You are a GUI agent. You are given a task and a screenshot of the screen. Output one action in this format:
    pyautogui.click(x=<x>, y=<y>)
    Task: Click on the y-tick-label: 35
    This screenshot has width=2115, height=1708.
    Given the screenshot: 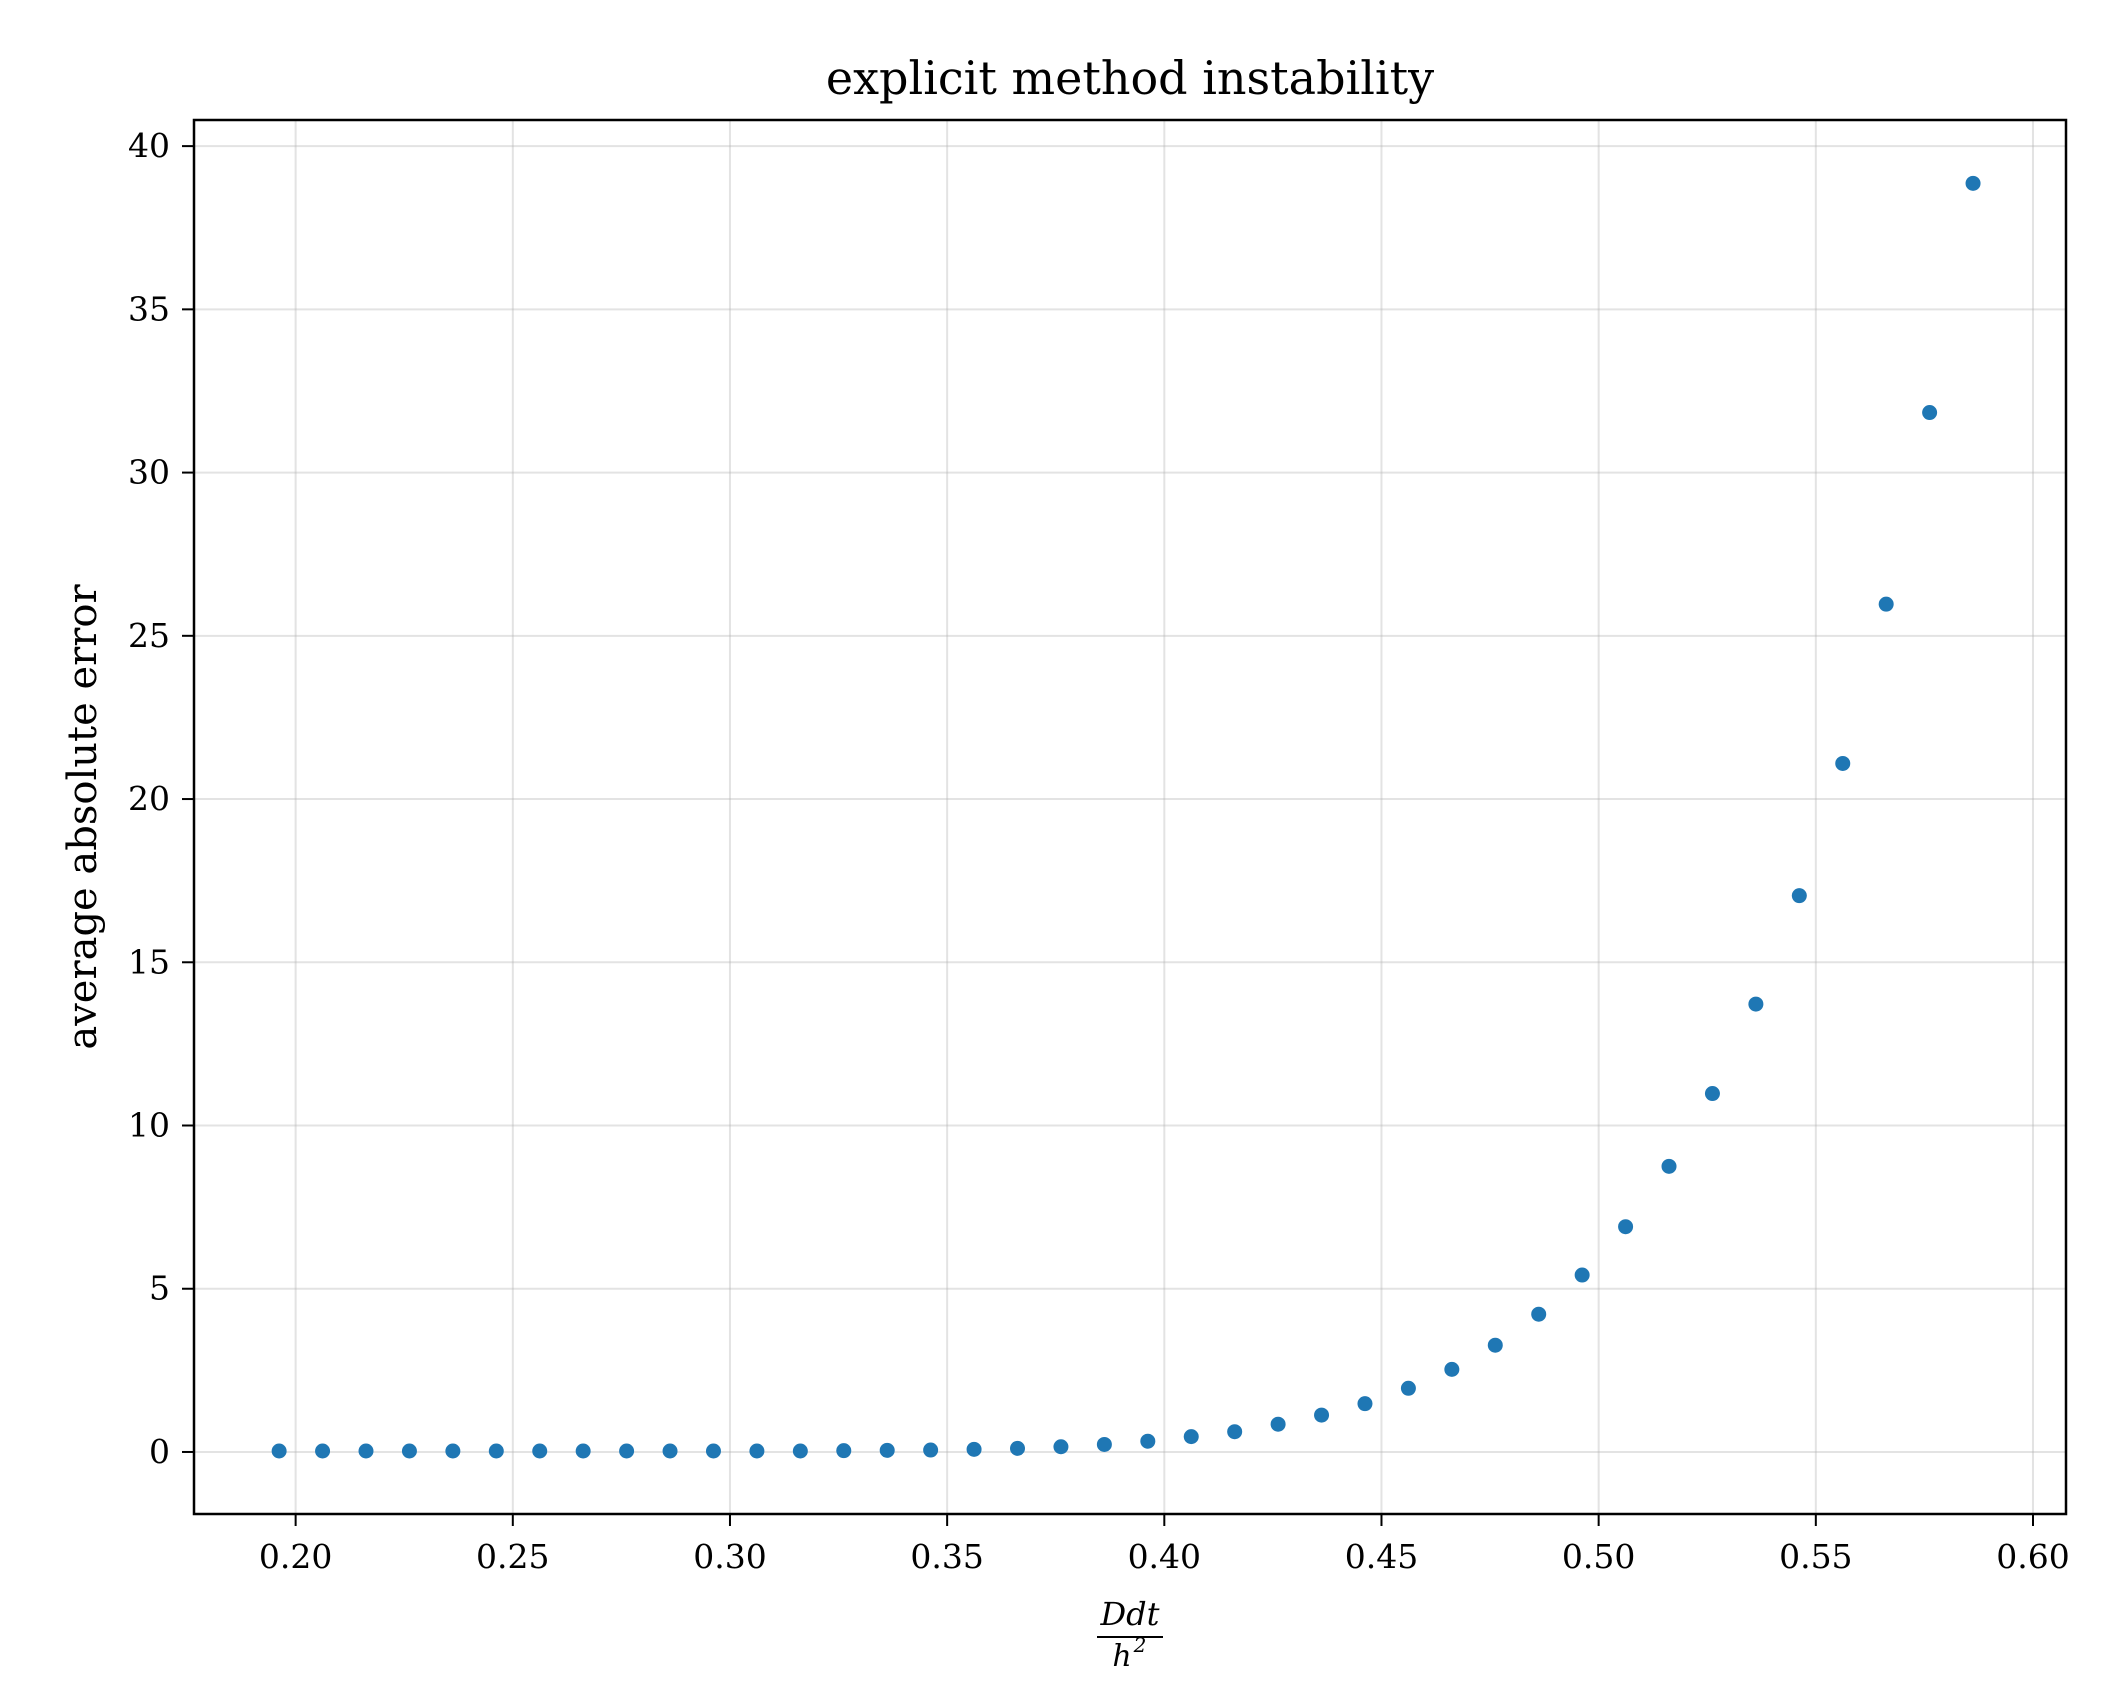 What is the action you would take?
    pyautogui.click(x=149, y=308)
    